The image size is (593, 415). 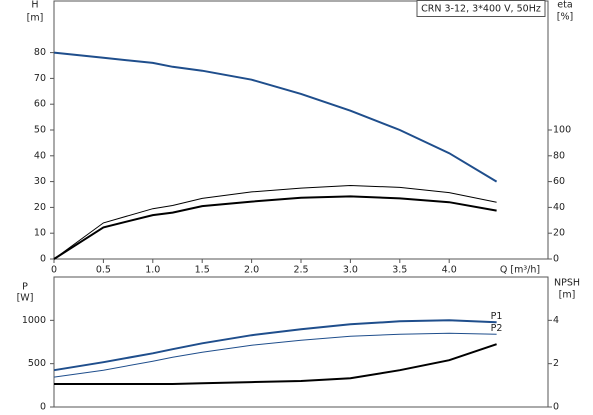 I want to click on y-tick-label: 60, so click(x=40, y=104).